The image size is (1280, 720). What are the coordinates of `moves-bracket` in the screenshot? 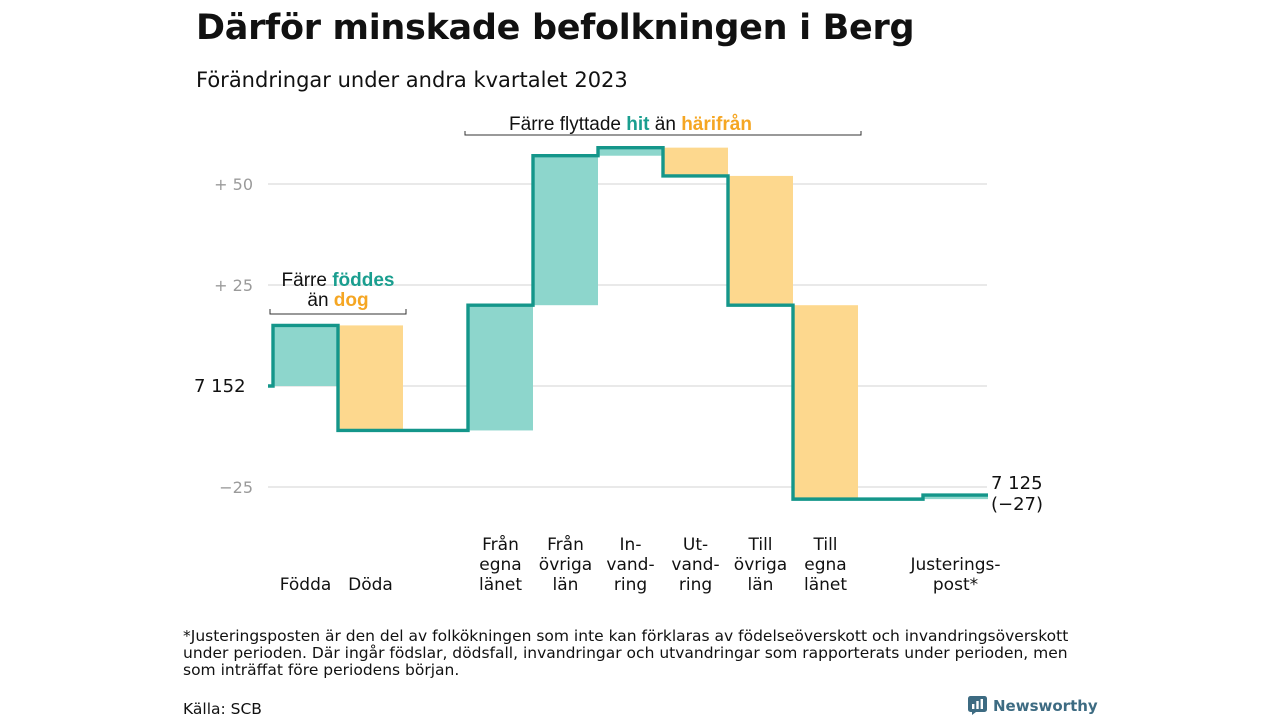 It's located at (663, 133).